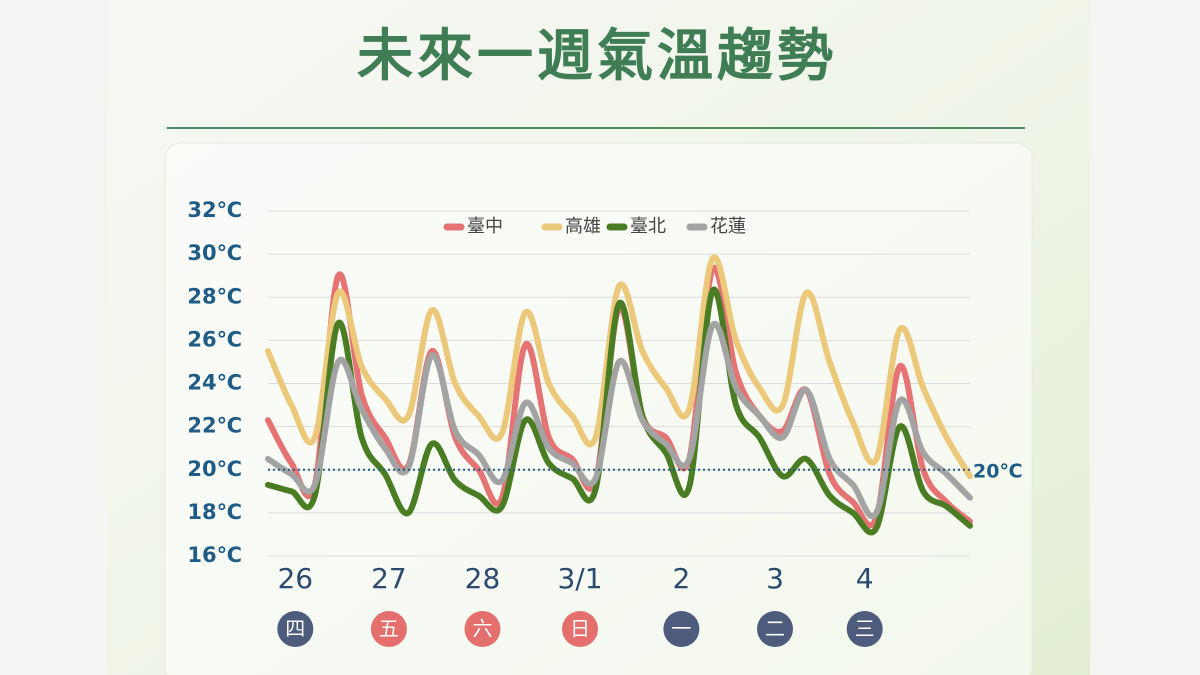 This screenshot has width=1200, height=675. What do you see at coordinates (483, 578) in the screenshot?
I see `x-tick-label: 28` at bounding box center [483, 578].